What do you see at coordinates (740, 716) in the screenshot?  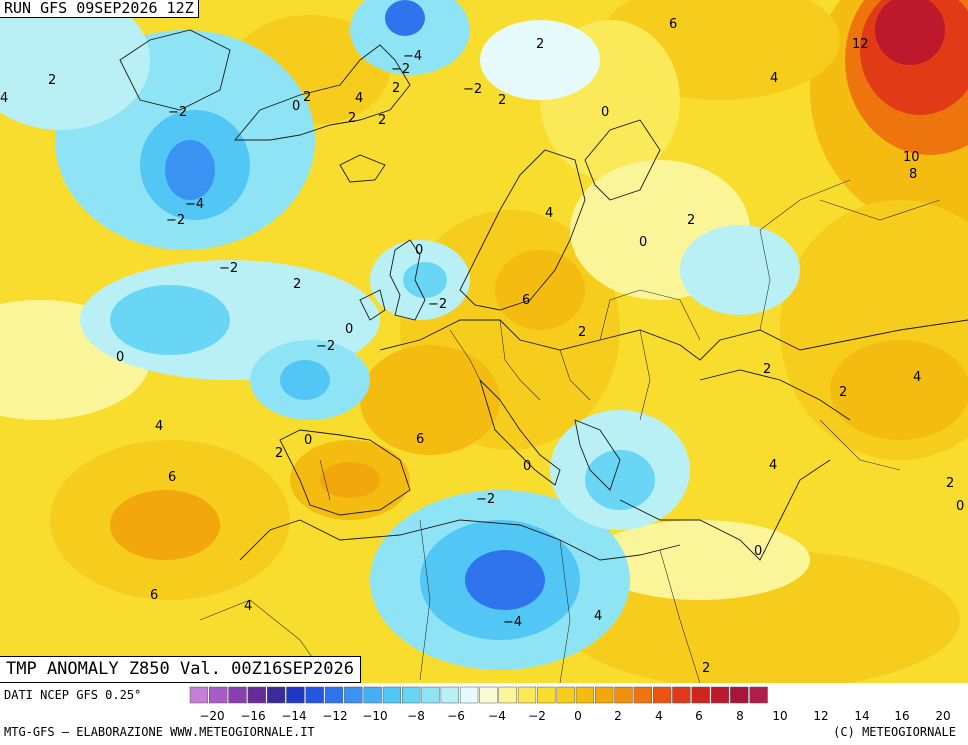 I see `color-scale-tick-label: 8` at bounding box center [740, 716].